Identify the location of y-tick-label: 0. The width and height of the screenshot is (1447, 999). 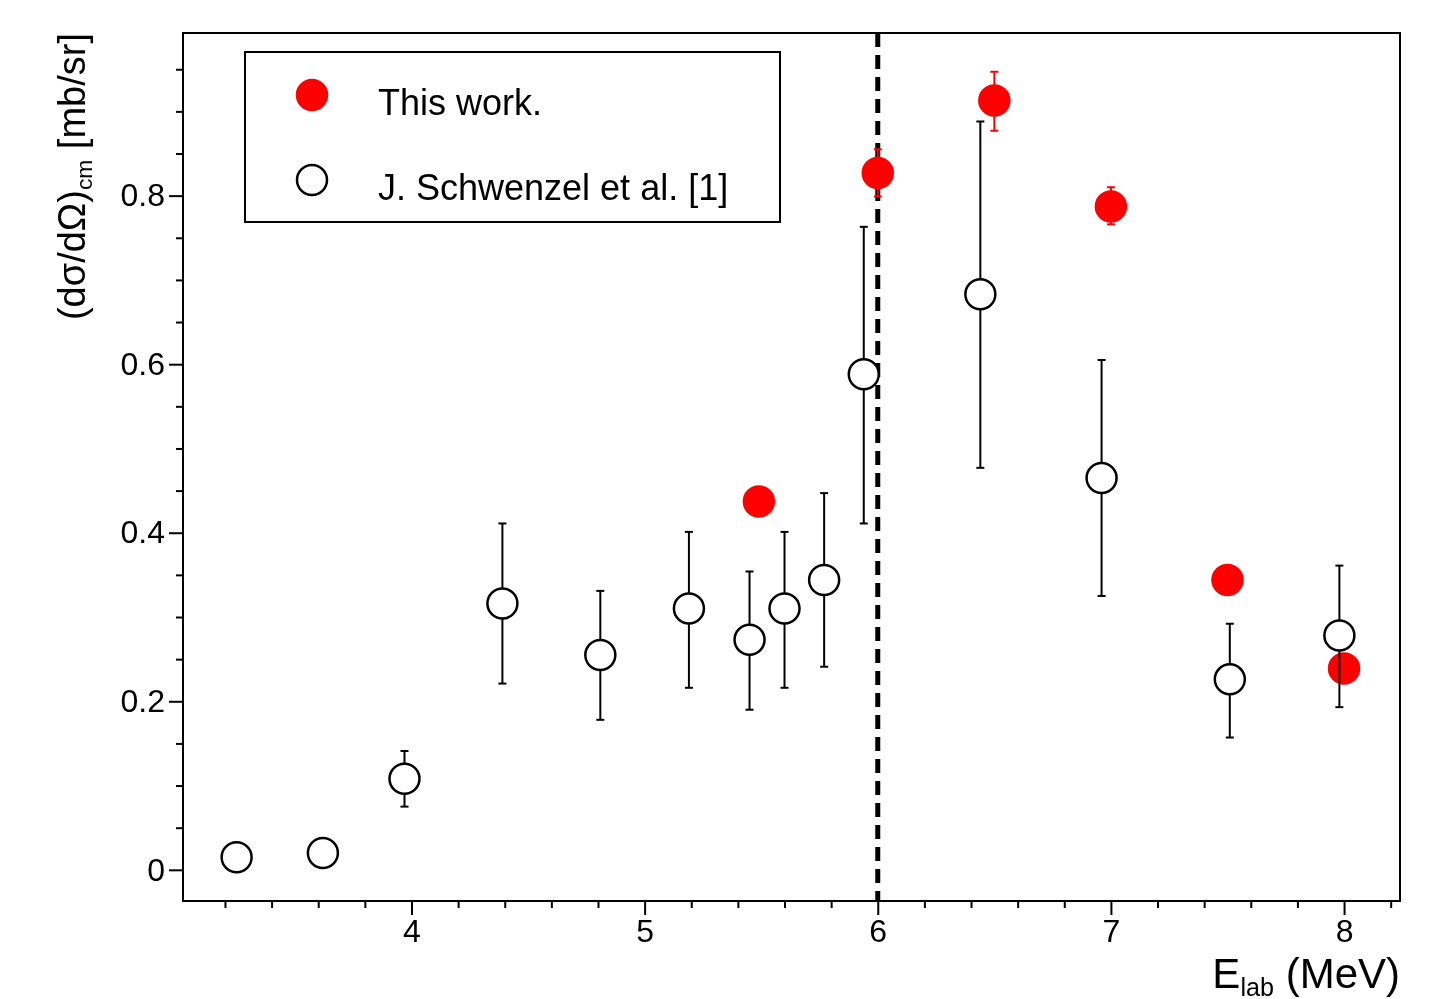
(156, 869).